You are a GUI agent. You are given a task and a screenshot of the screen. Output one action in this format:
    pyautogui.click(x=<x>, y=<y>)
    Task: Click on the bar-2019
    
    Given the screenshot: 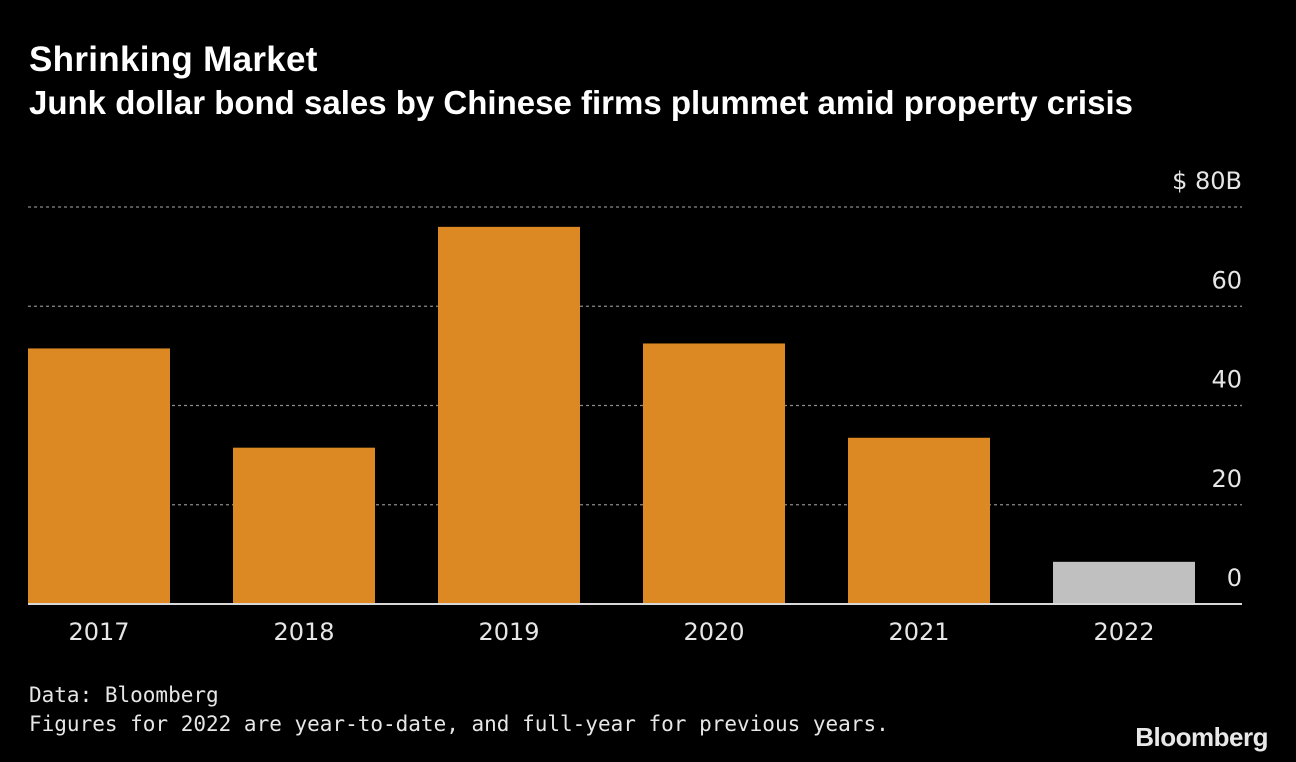 What is the action you would take?
    pyautogui.click(x=509, y=415)
    